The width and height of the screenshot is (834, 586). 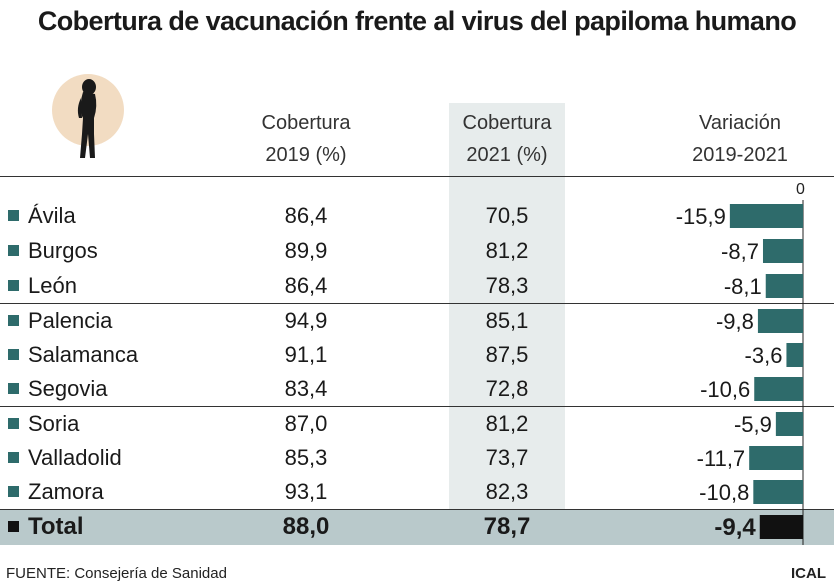 I want to click on table-row: Burgos 89,9 81,2, so click(x=417, y=251).